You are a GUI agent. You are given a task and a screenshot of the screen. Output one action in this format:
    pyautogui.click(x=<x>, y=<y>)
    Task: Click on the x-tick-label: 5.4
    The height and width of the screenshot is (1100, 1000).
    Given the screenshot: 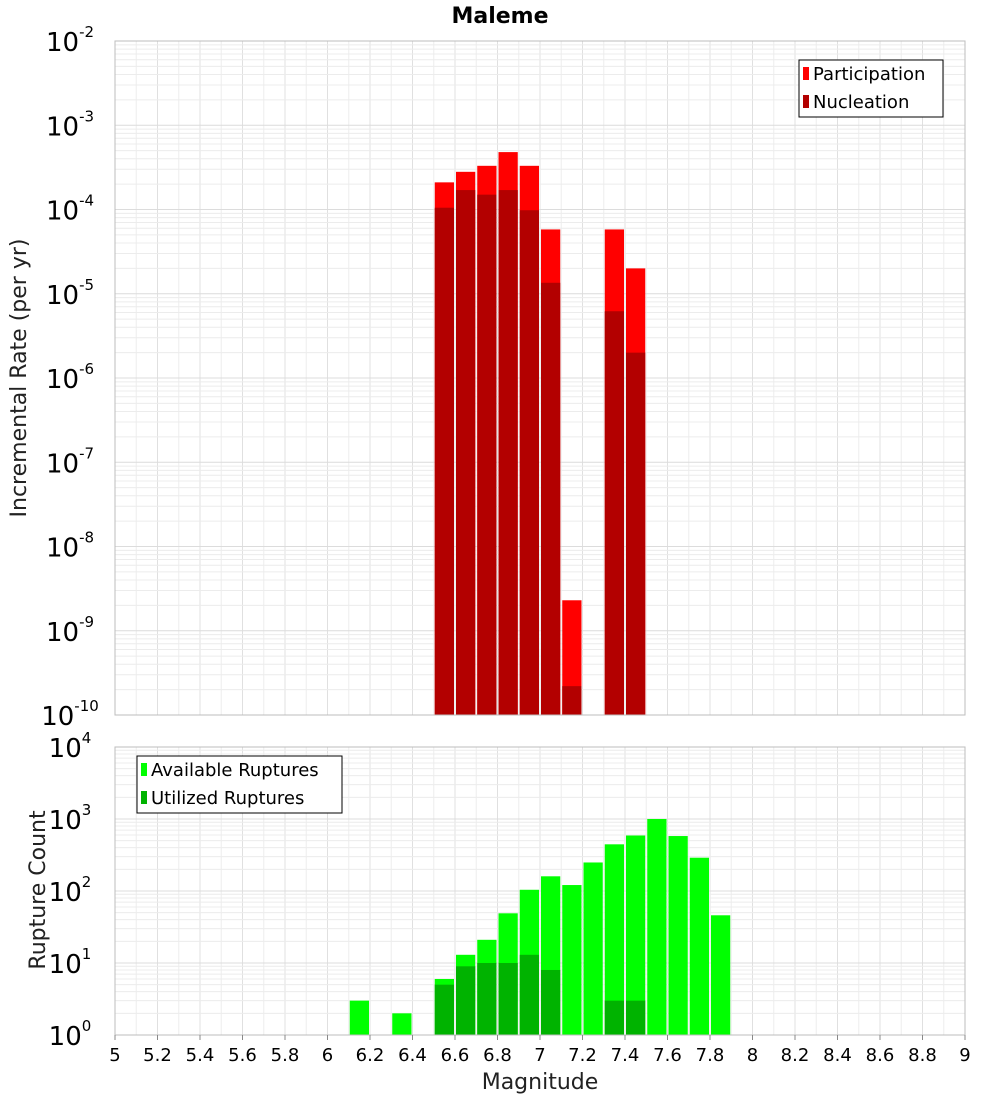 What is the action you would take?
    pyautogui.click(x=200, y=1055)
    